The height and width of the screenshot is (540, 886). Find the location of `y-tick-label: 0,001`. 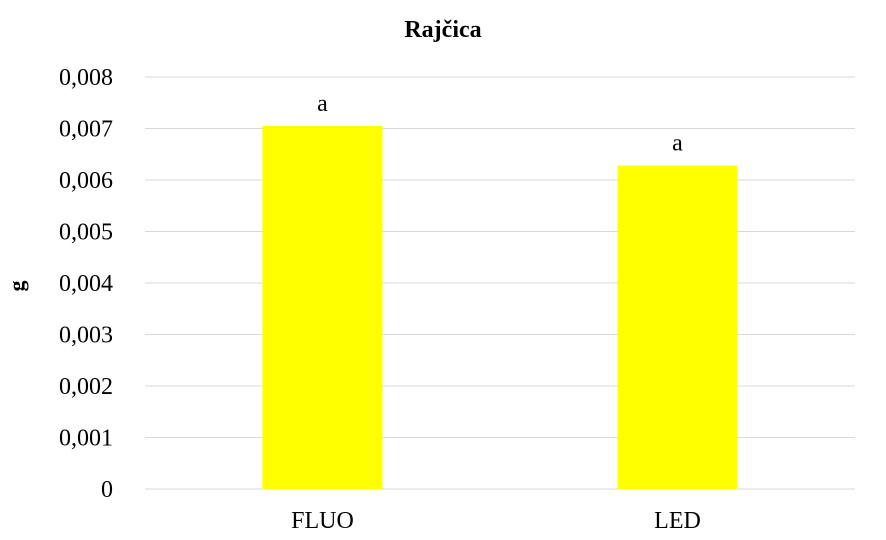

y-tick-label: 0,001 is located at coordinates (86, 439).